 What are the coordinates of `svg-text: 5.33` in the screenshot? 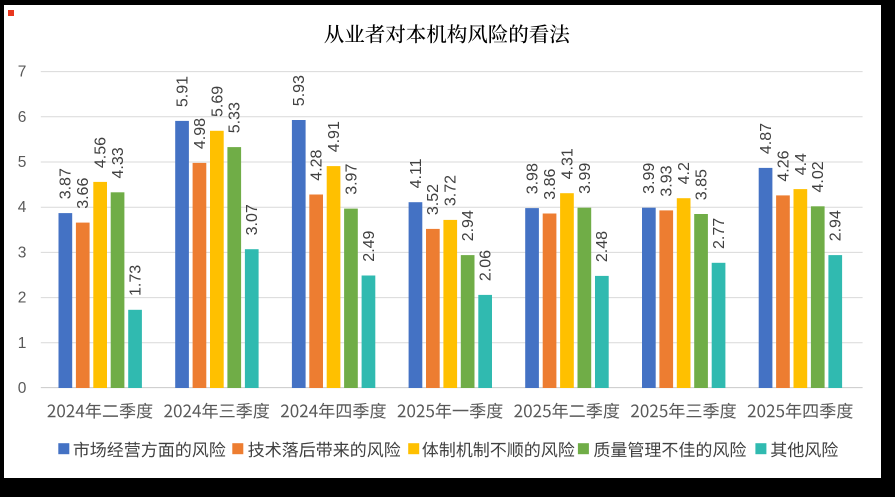 It's located at (235, 117).